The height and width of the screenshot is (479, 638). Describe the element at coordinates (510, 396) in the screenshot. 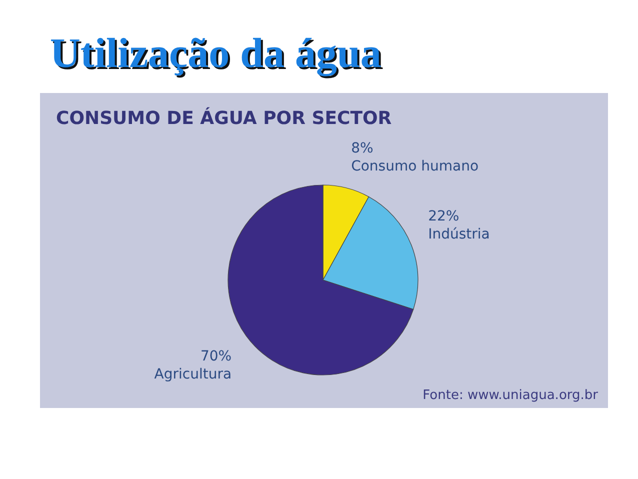

I see `source-note: Fonte: www.uniagua.org.br` at that location.